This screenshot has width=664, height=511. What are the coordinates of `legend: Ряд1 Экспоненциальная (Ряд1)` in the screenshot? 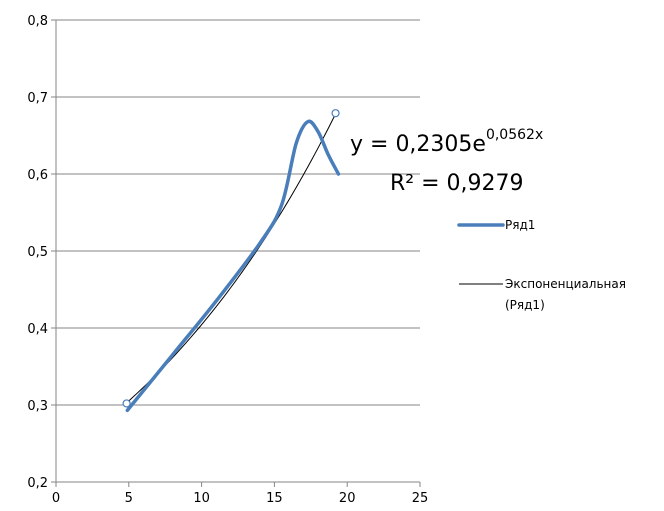 It's located at (541, 265).